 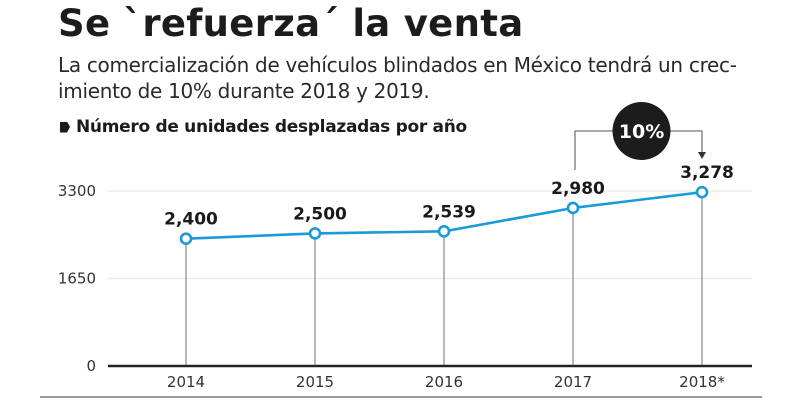 I want to click on x-tick-label: 2017, so click(x=573, y=382).